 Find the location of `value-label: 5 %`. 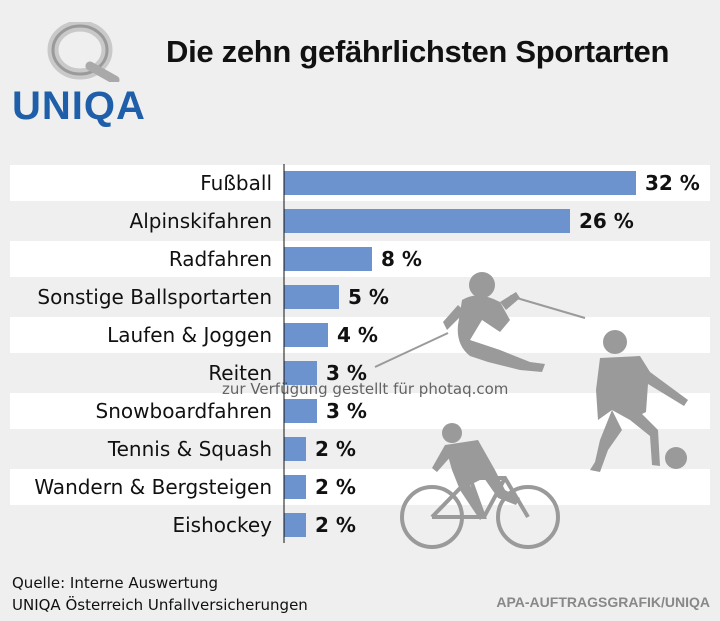

value-label: 5 % is located at coordinates (368, 297).